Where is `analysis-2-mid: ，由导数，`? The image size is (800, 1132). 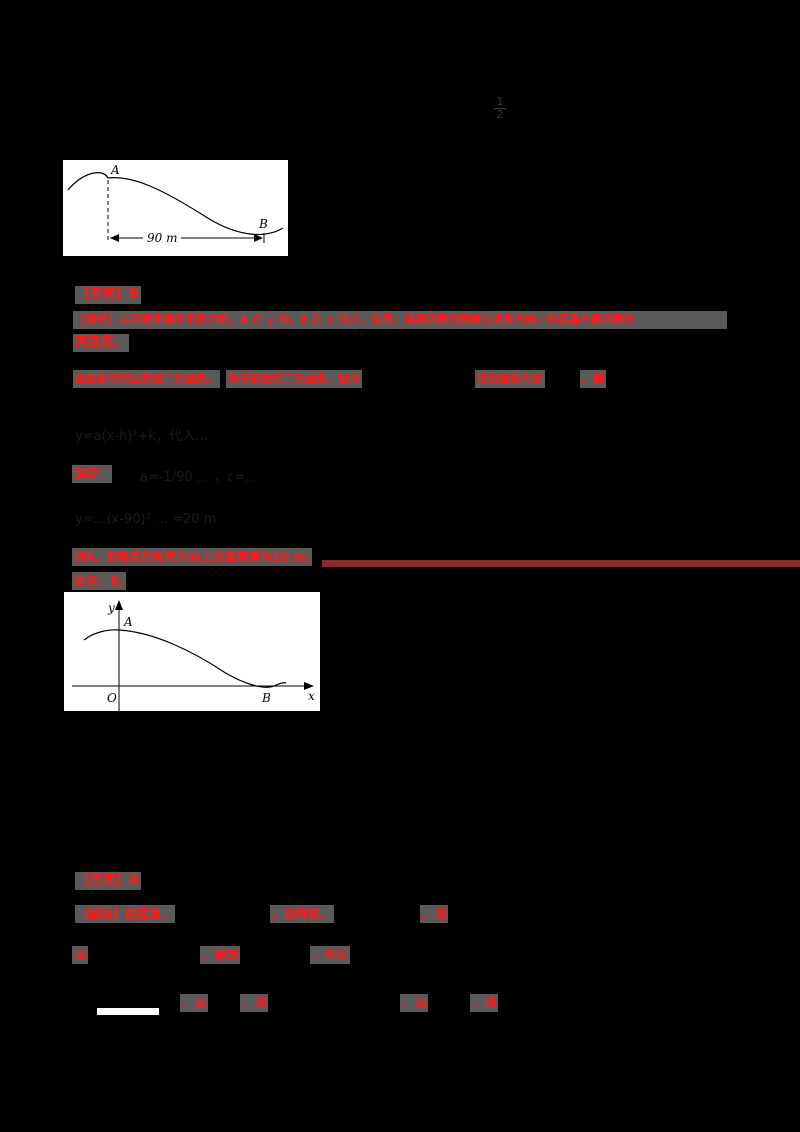
analysis-2-mid: ，由导数， is located at coordinates (302, 914).